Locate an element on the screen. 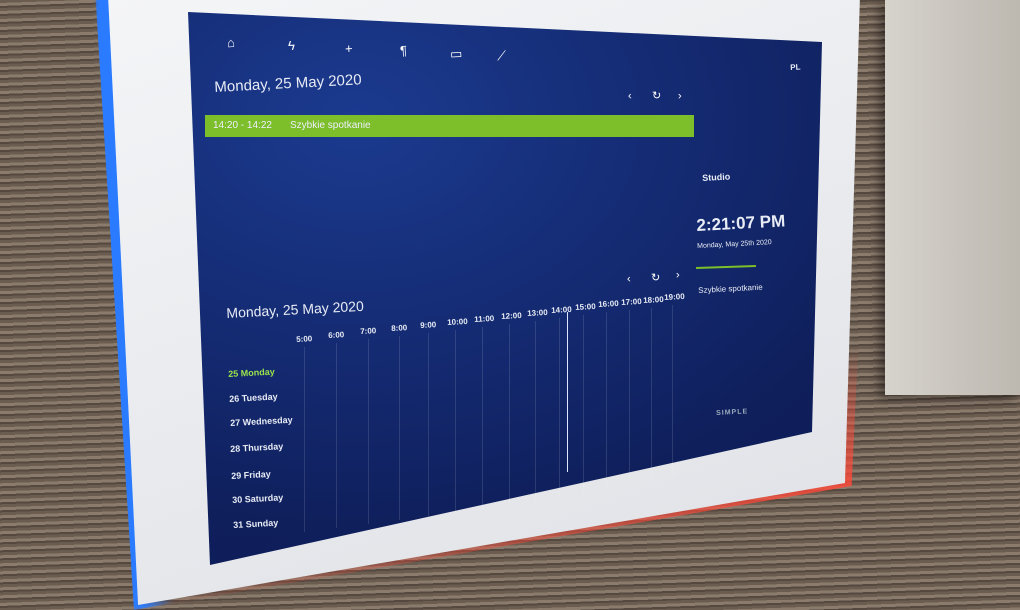  event-time: 14:20 - 14:22 is located at coordinates (242, 125).